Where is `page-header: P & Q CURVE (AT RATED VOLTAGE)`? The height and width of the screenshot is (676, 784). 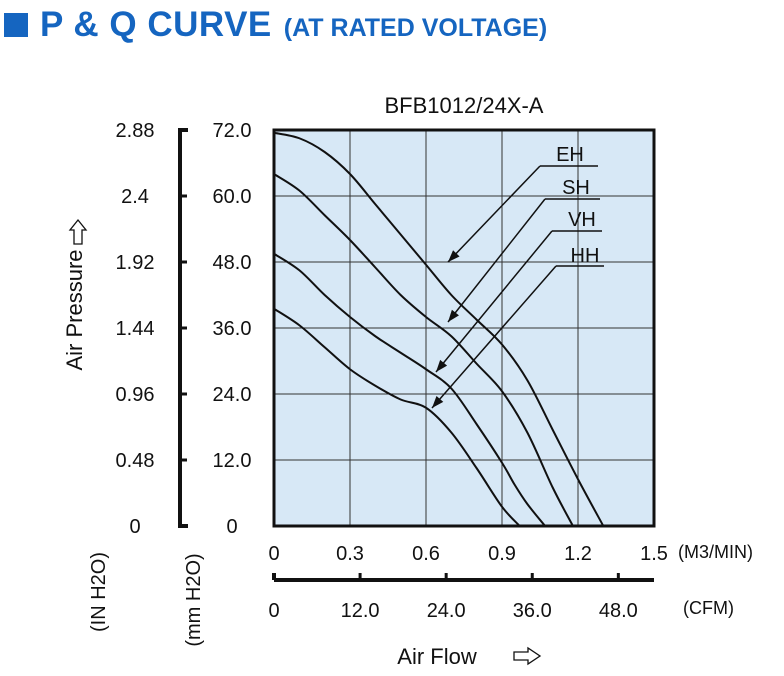
page-header: P & Q CURVE (AT RATED VOLTAGE) is located at coordinates (275, 25).